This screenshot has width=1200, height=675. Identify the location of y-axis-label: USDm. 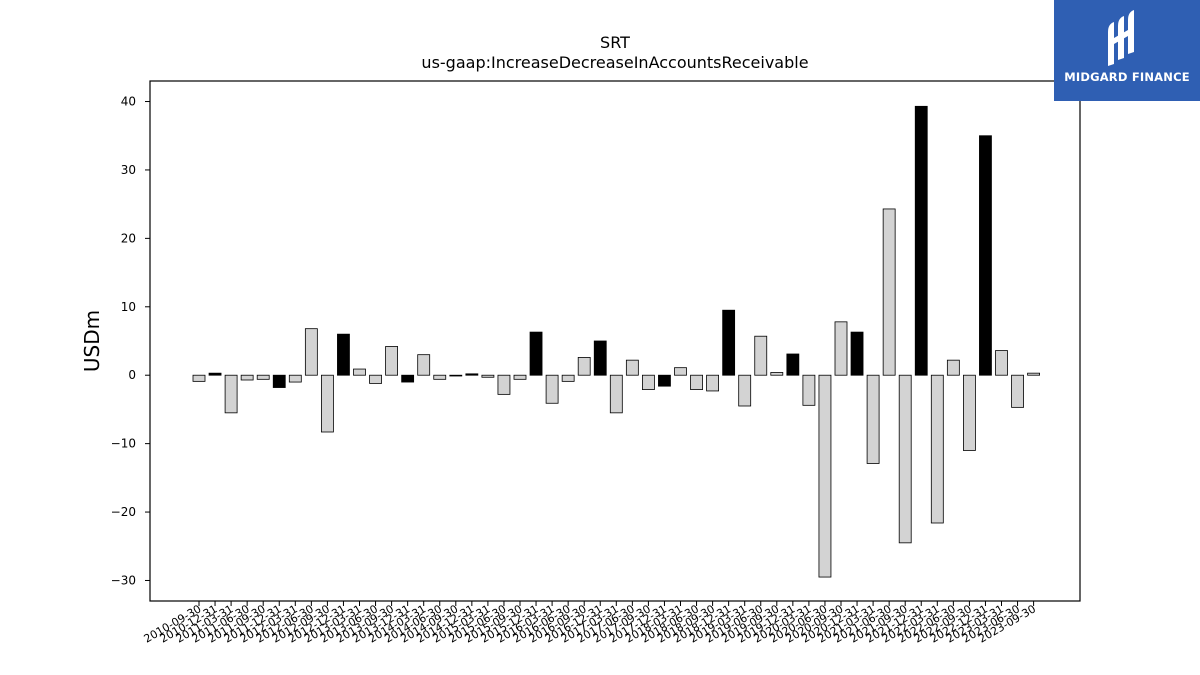
(92, 341).